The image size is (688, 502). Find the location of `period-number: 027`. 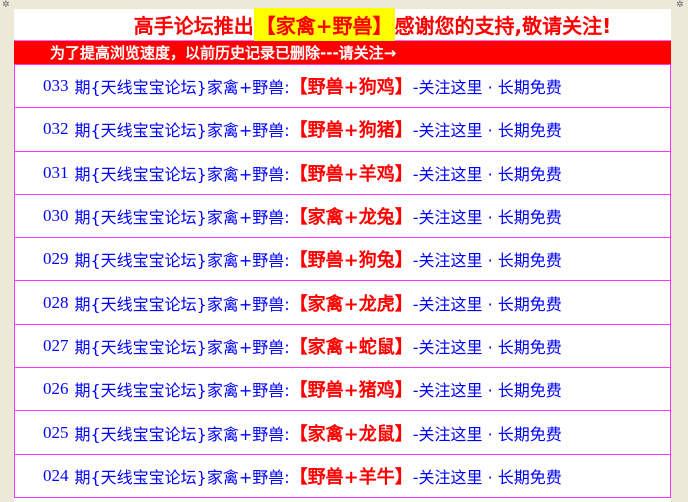

period-number: 027 is located at coordinates (56, 345).